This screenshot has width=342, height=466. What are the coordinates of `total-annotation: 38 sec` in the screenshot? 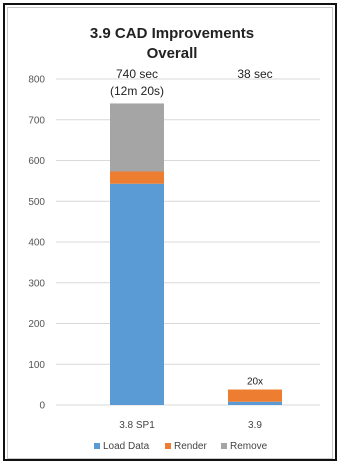 It's located at (254, 74).